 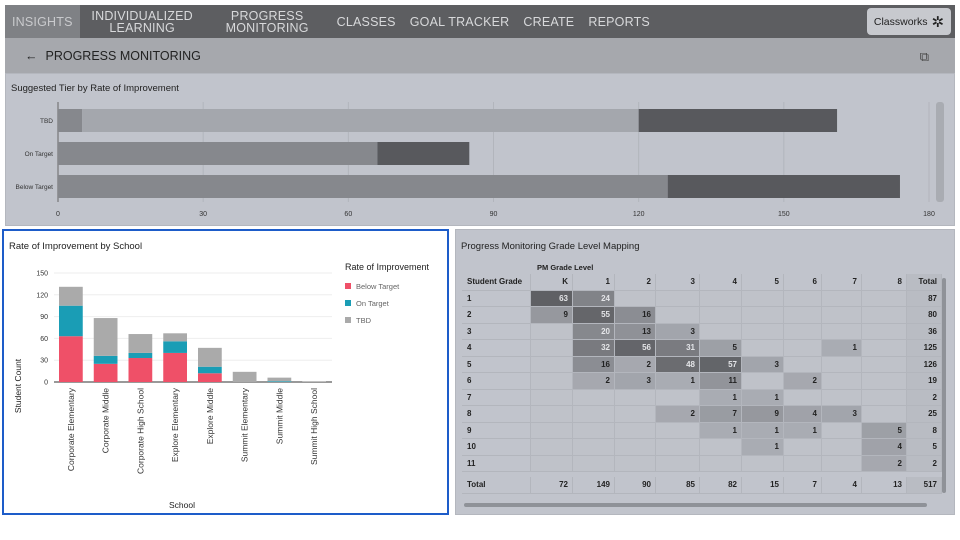 What do you see at coordinates (496, 298) in the screenshot?
I see `row-label: 1` at bounding box center [496, 298].